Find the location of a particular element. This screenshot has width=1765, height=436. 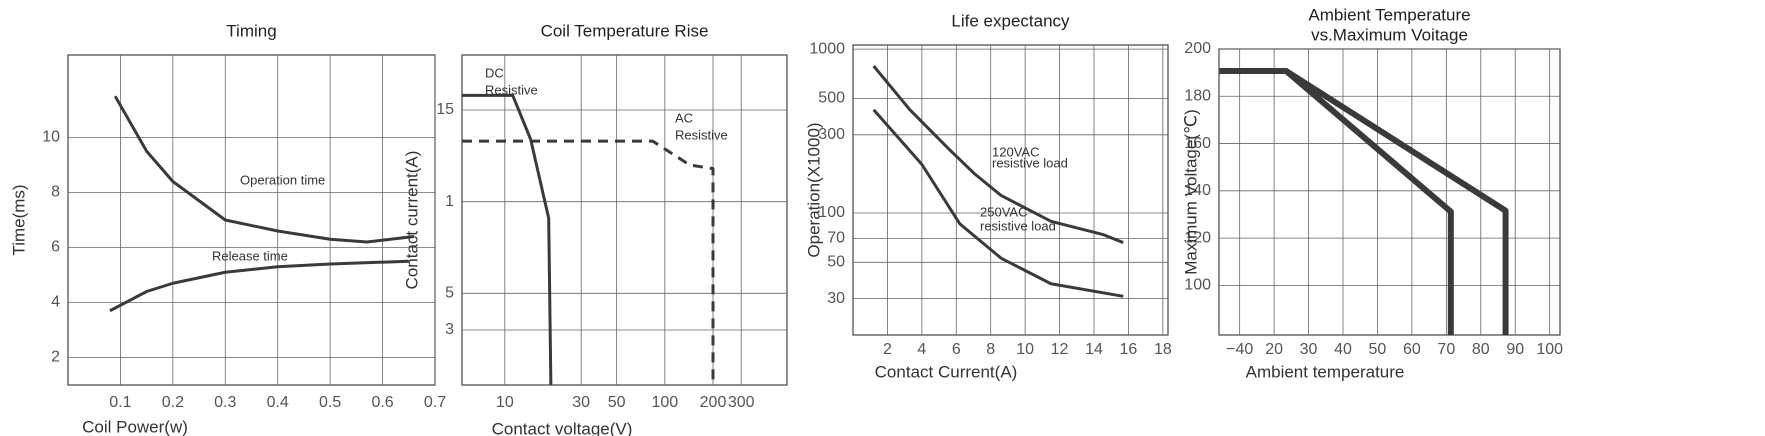

y-tick-label: 120 is located at coordinates (1197, 237).